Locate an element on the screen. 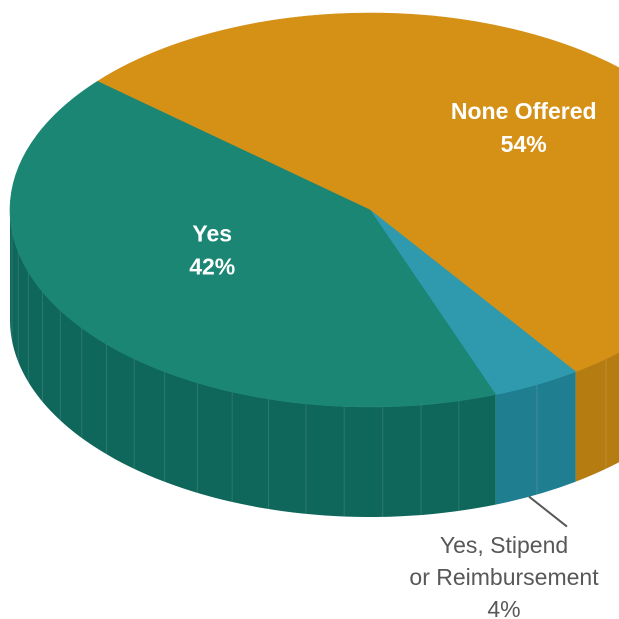 The height and width of the screenshot is (619, 619). slice-value-none-offered: 54% is located at coordinates (524, 144).